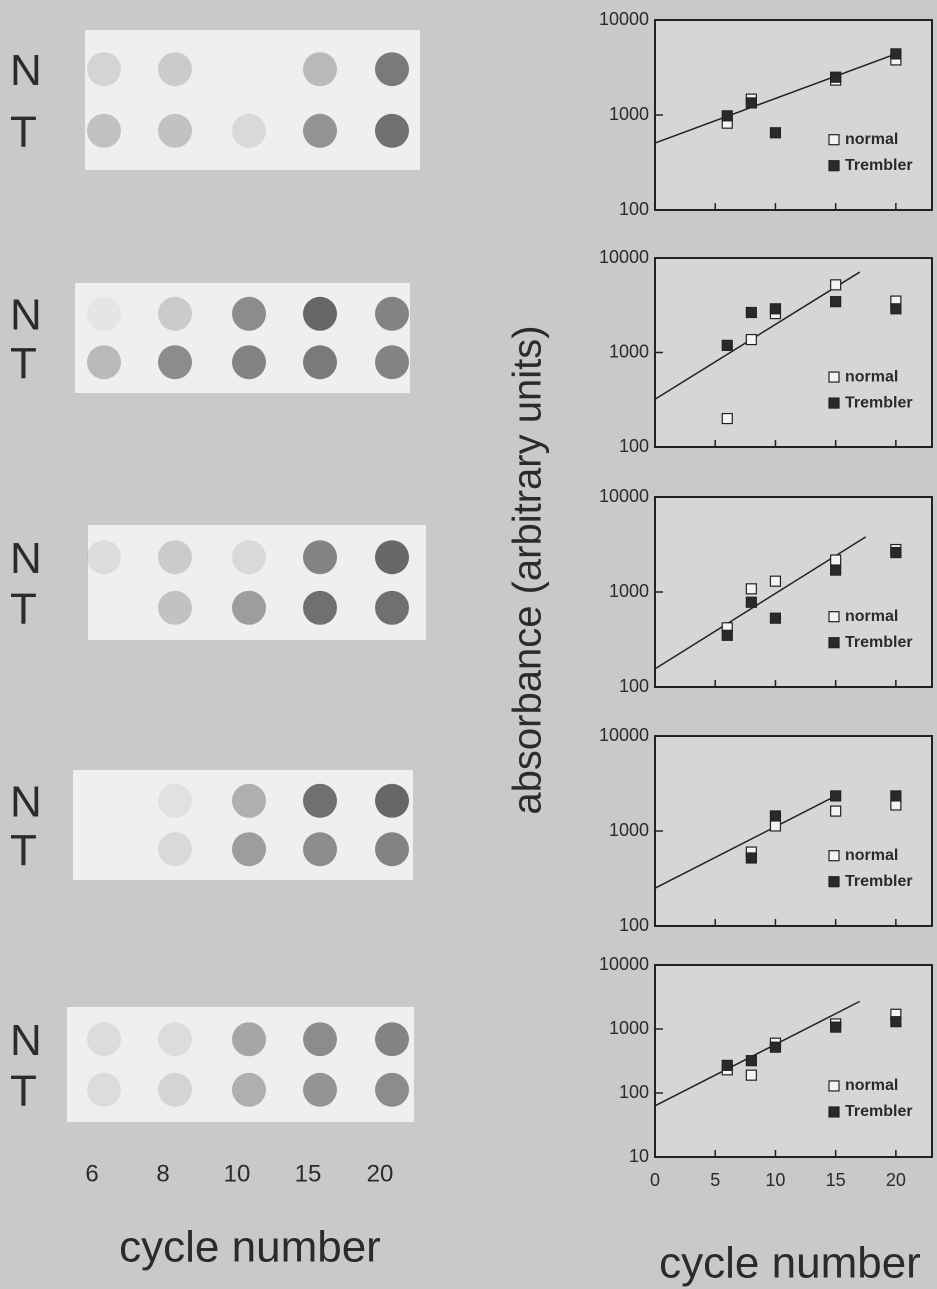 The width and height of the screenshot is (937, 1289). I want to click on lane-label: 10, so click(237, 1173).